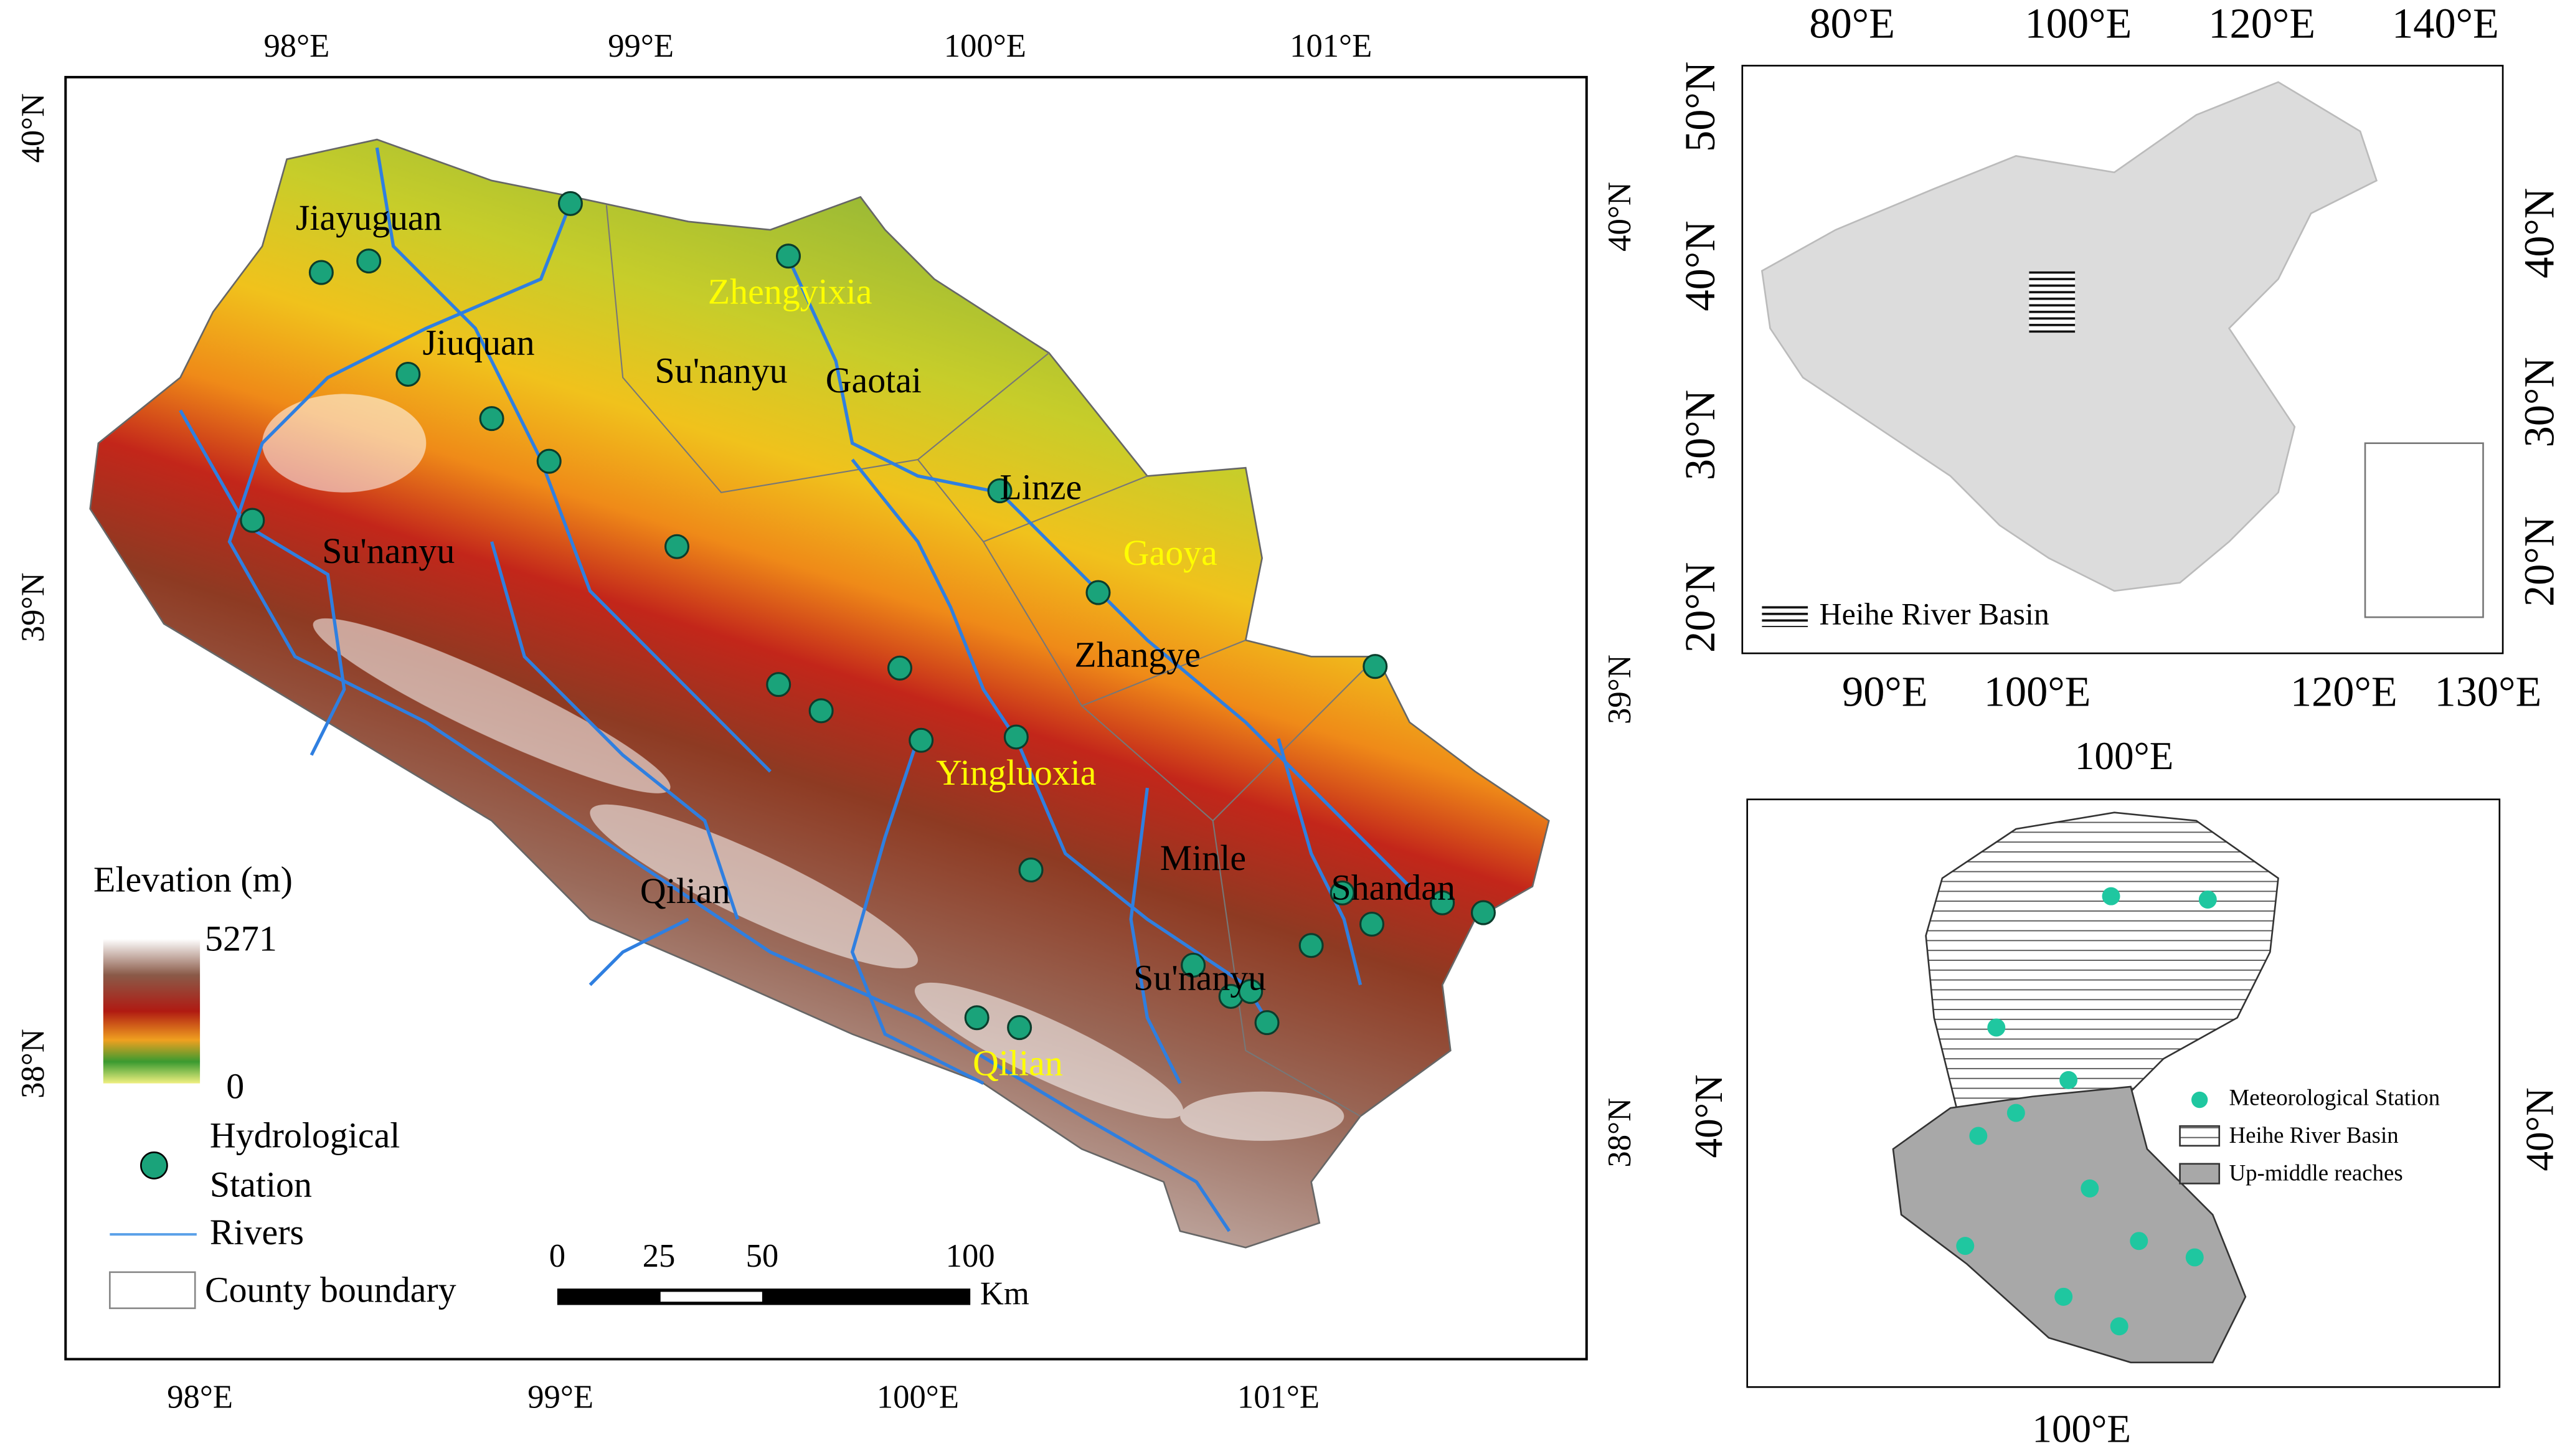 The width and height of the screenshot is (2570, 1456). I want to click on place-label: Jiuquan, so click(478, 342).